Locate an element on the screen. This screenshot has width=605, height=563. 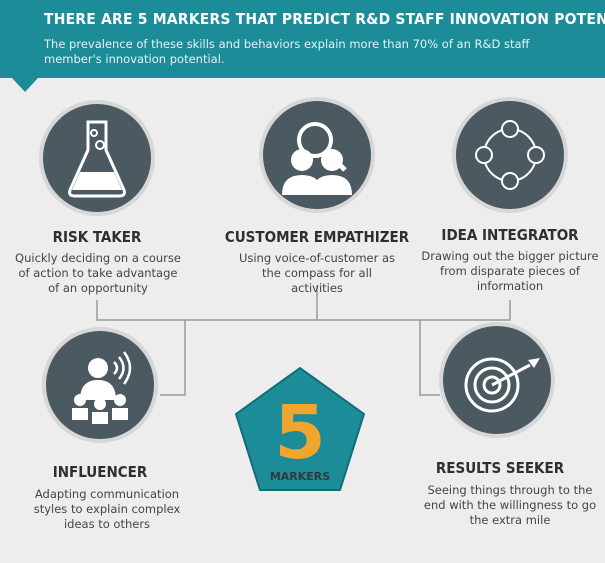
center-pentagon is located at coordinates (300, 429).